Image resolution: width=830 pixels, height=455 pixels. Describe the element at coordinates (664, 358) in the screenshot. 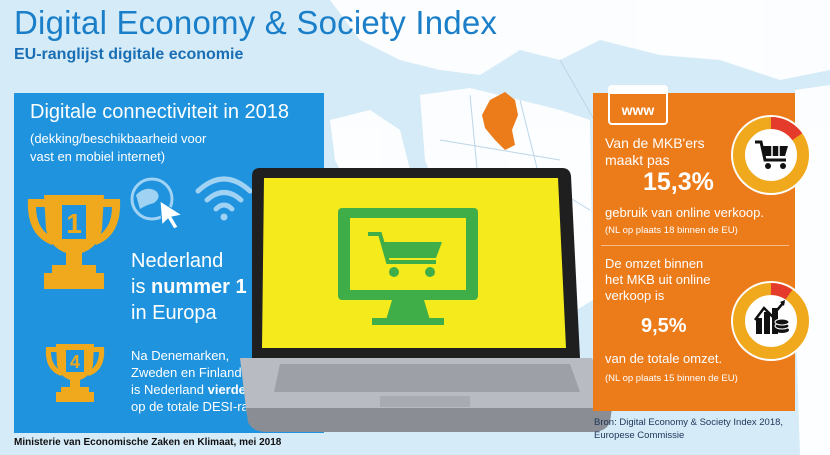

I see `block2-line-4: van de totale omzet.` at that location.